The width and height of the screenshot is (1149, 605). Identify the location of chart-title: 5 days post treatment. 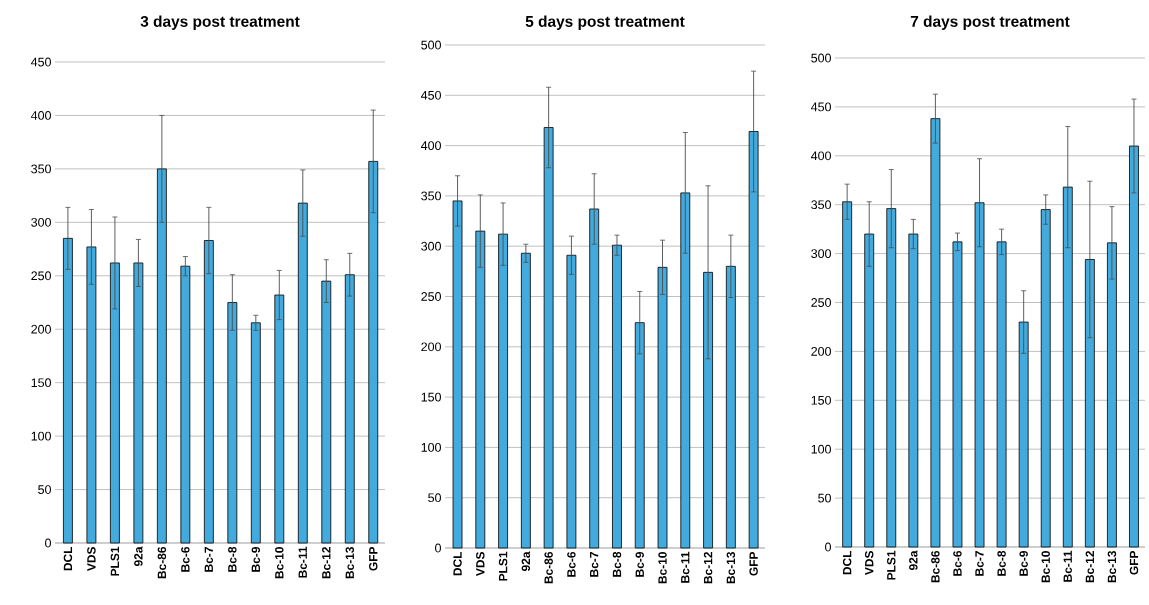
(605, 22).